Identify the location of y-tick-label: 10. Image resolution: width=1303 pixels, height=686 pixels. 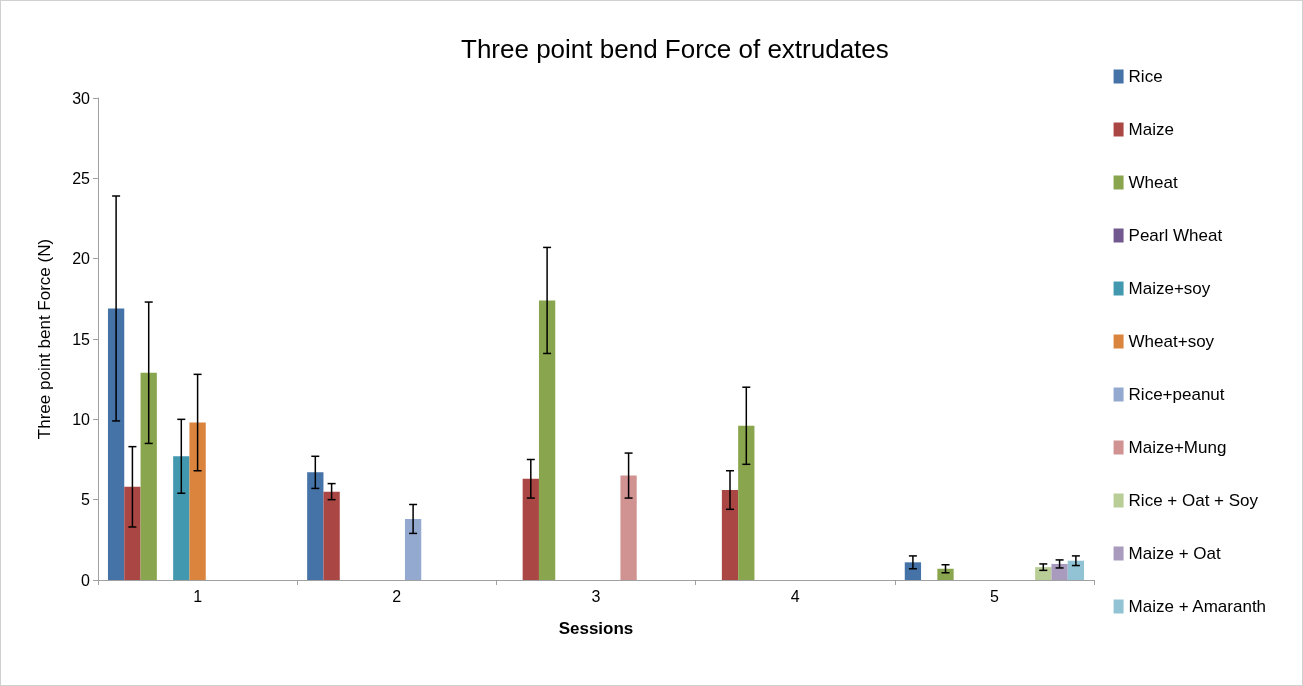
(81, 419).